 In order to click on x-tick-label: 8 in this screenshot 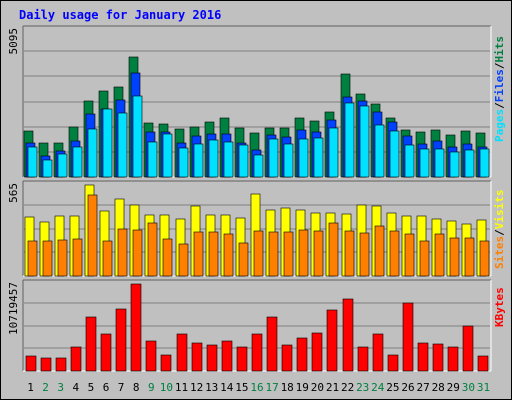, I will do `click(136, 387)`.